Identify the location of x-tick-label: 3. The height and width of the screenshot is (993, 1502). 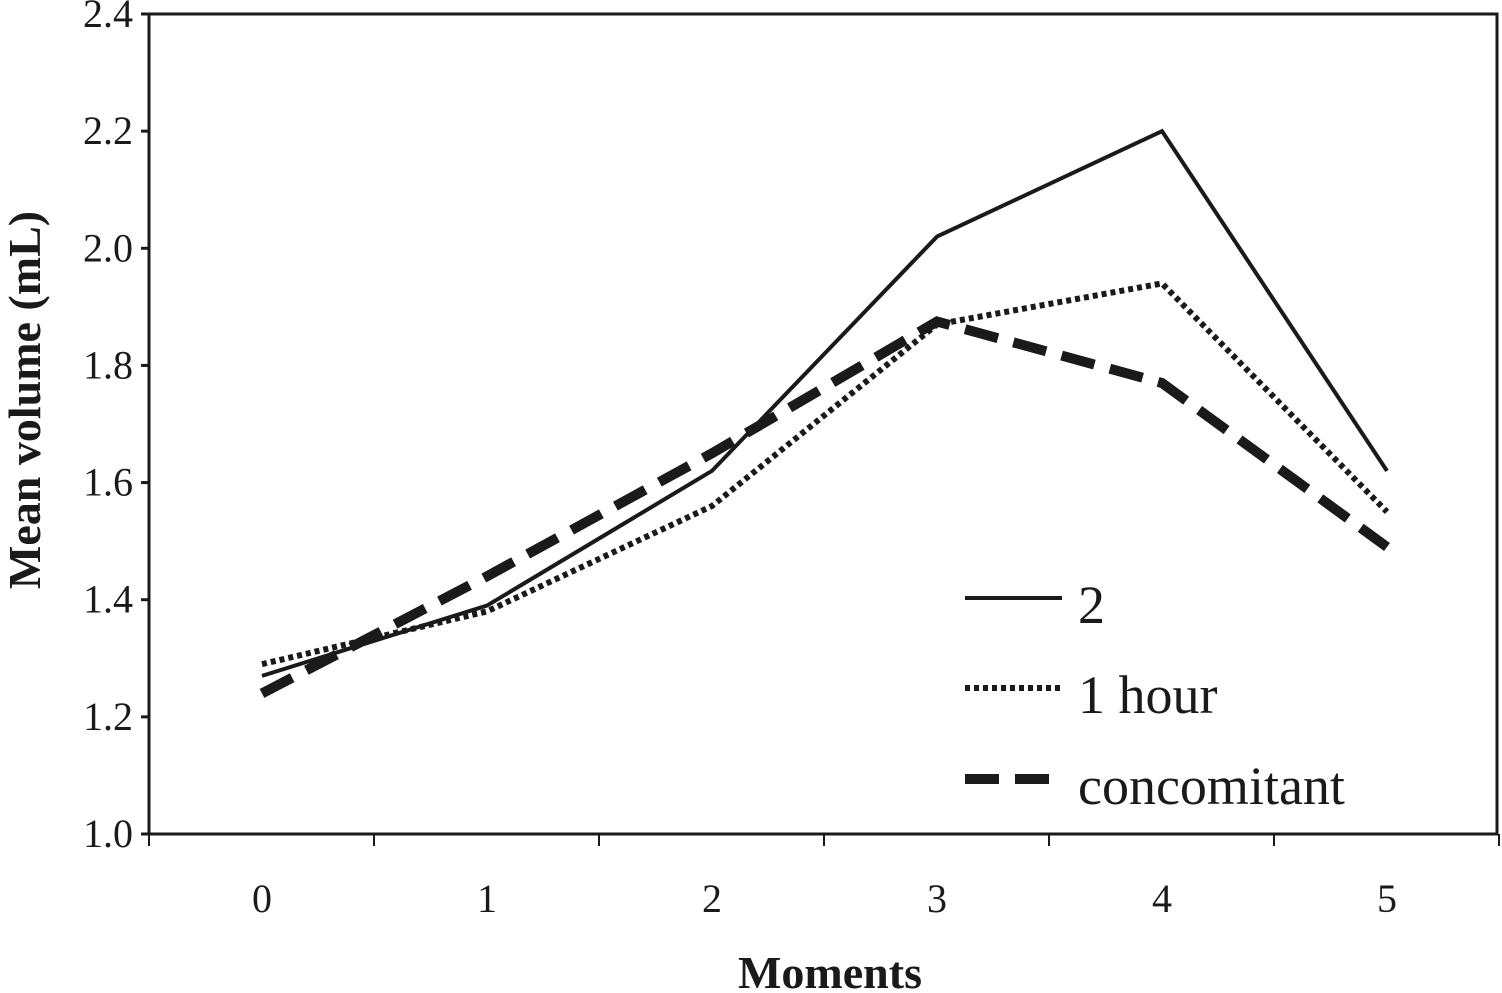
(937, 898).